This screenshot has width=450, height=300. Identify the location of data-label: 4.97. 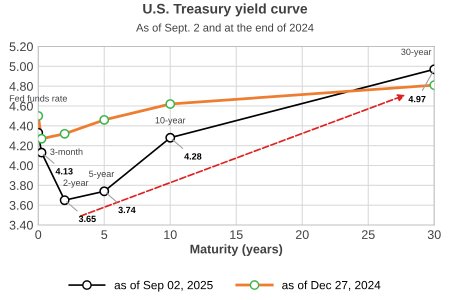
(417, 99).